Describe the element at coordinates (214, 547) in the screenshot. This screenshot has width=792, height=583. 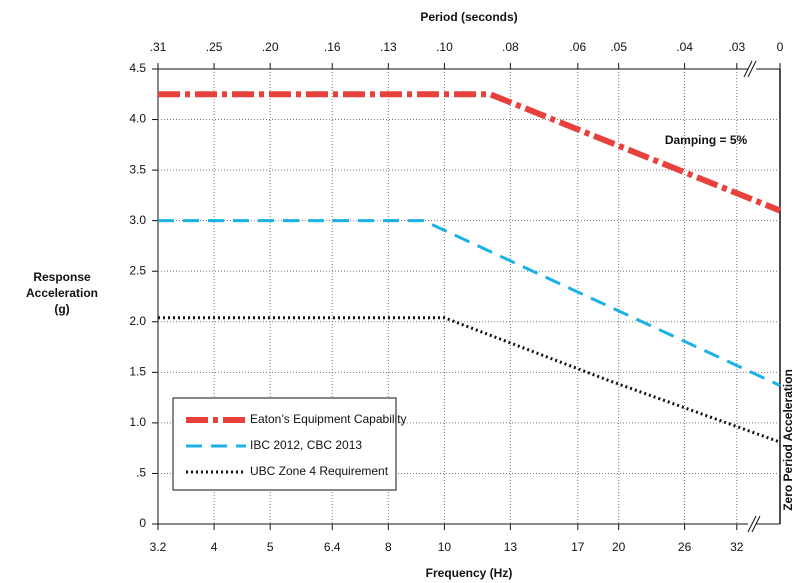
I see `x-tick-label: 4` at that location.